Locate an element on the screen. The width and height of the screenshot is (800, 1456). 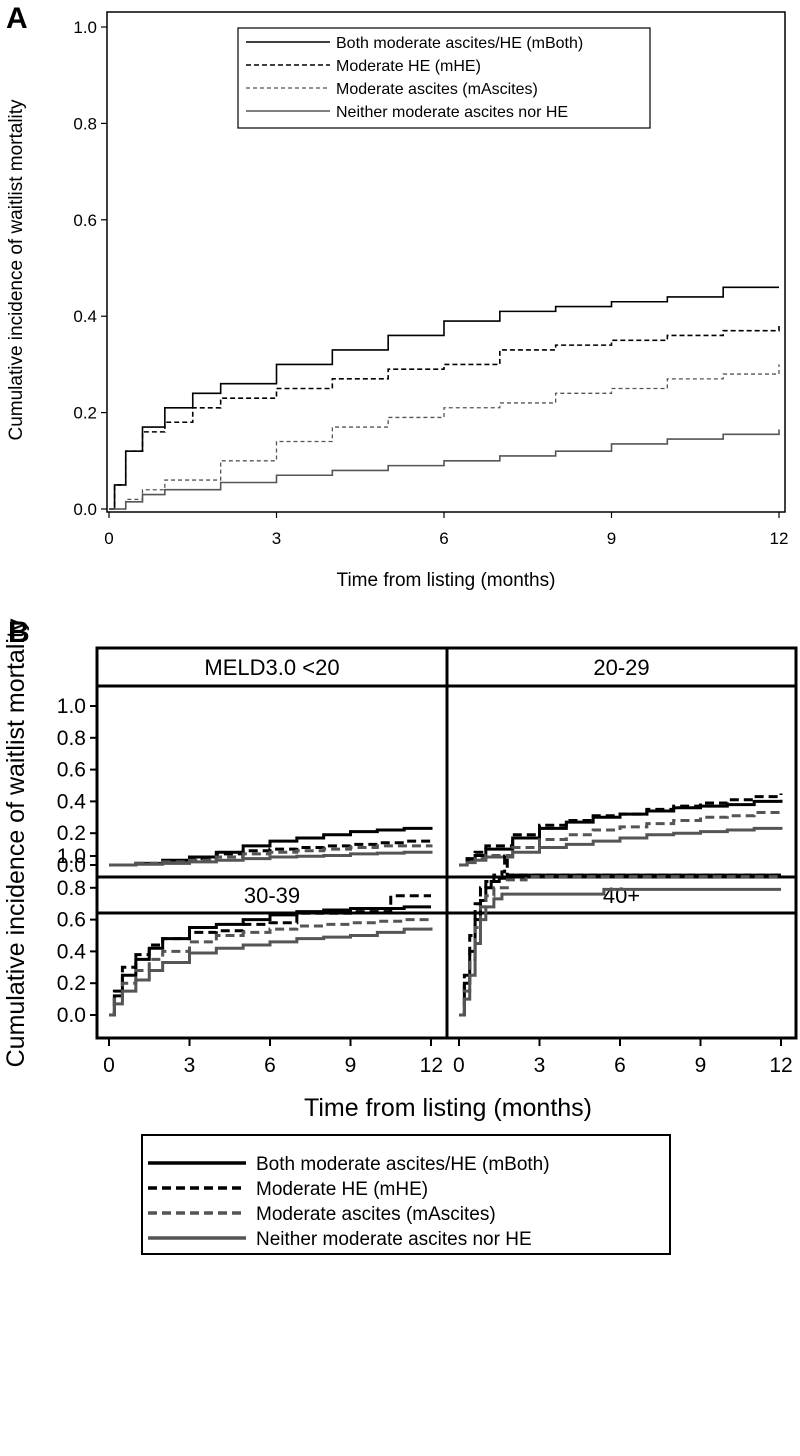
facet-title: 20-29 is located at coordinates (621, 667).